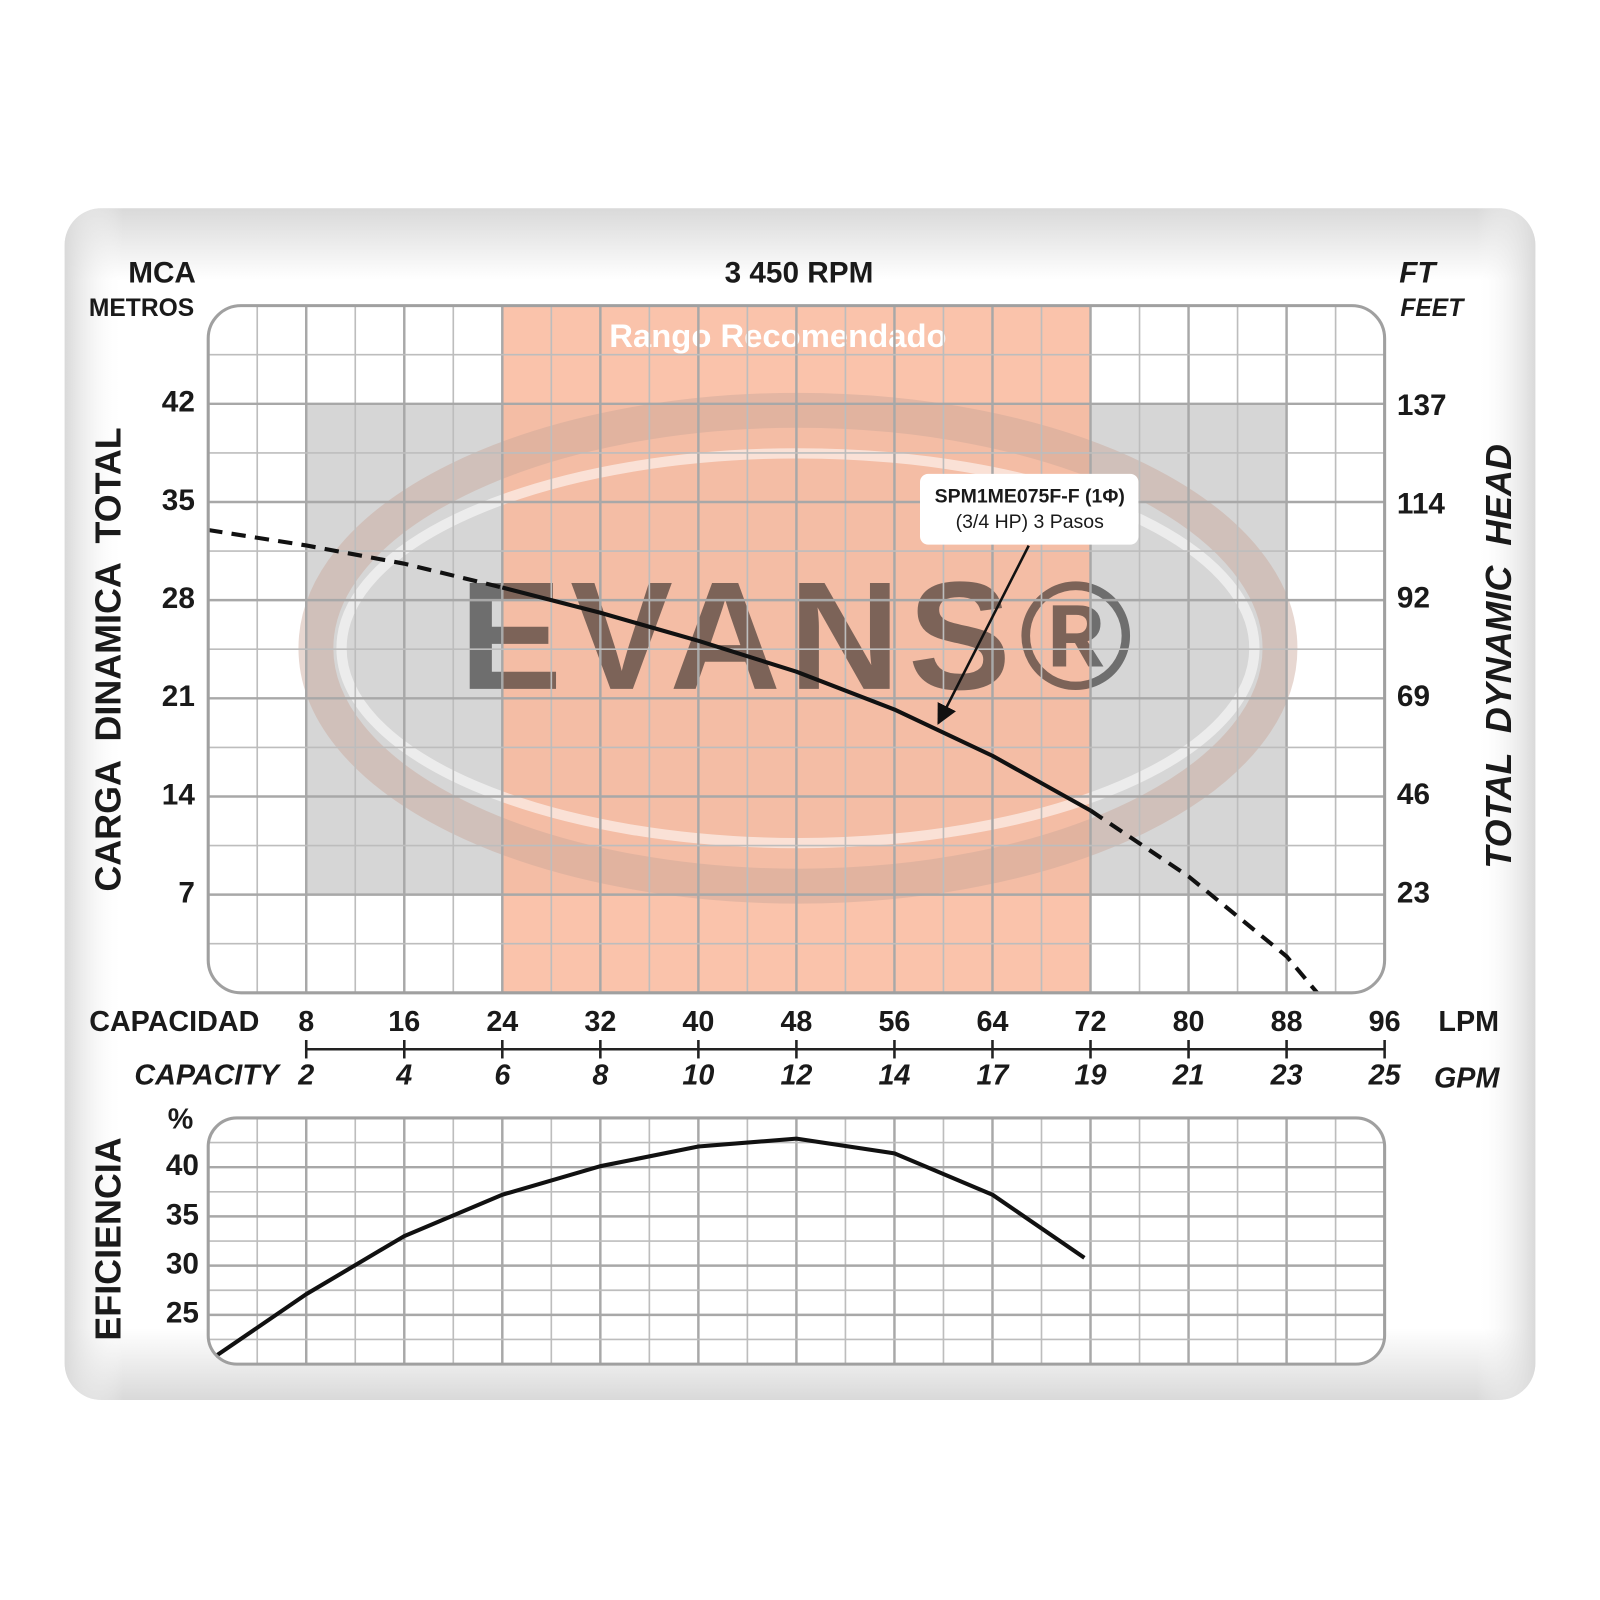 This screenshot has width=1600, height=1600. I want to click on y-tick-label: 42, so click(178, 402).